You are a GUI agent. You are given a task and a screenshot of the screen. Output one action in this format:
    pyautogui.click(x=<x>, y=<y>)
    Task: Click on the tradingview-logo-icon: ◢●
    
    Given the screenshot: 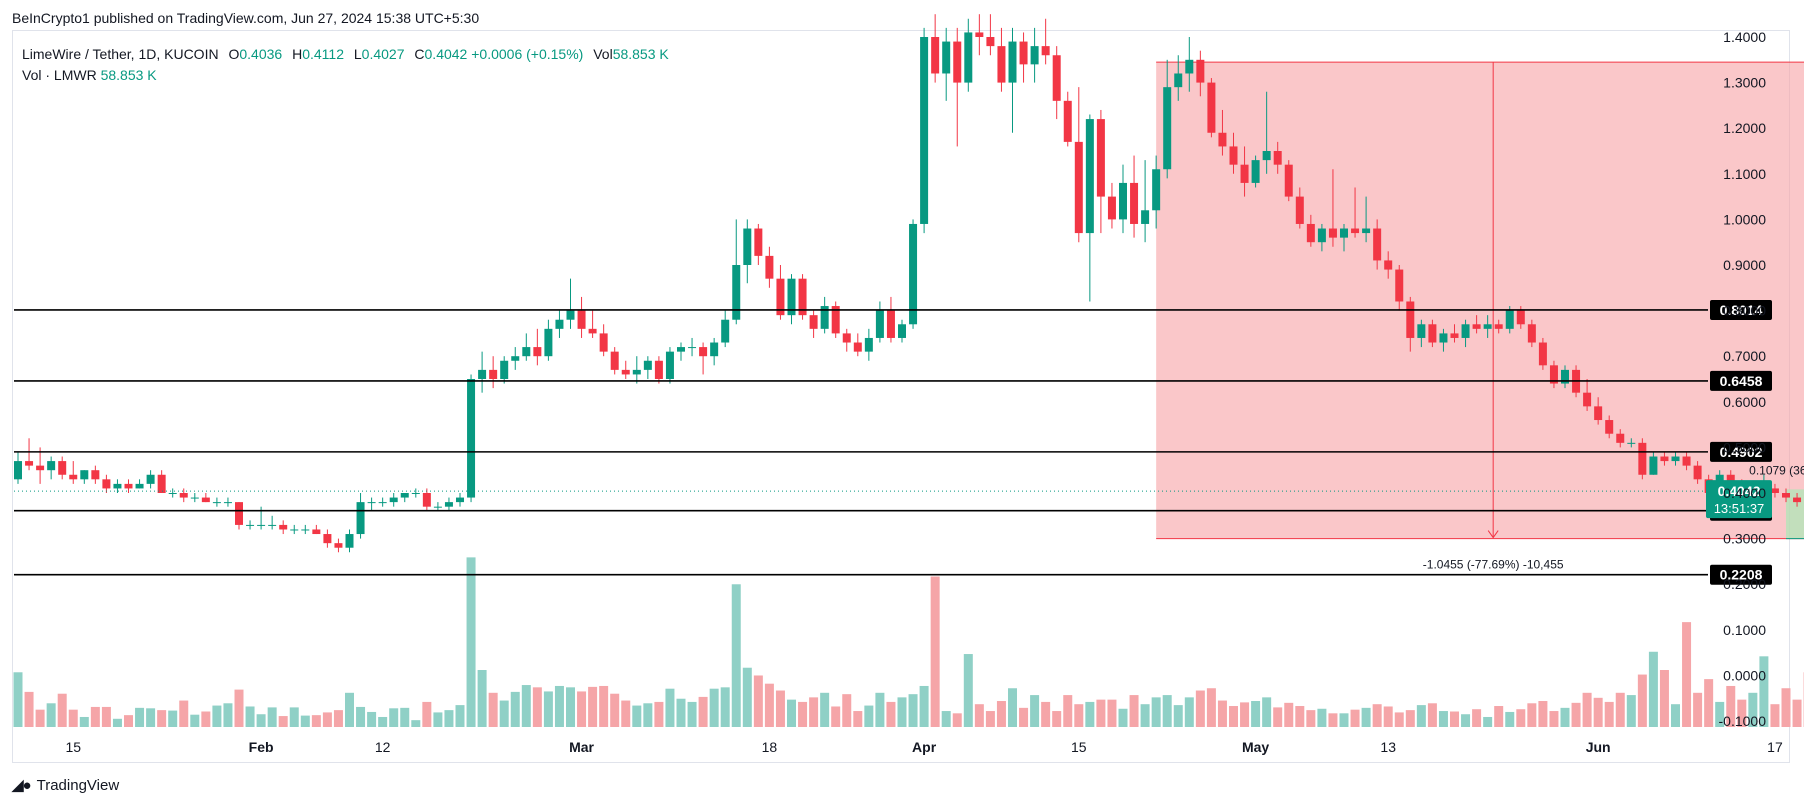 What is the action you would take?
    pyautogui.click(x=22, y=785)
    